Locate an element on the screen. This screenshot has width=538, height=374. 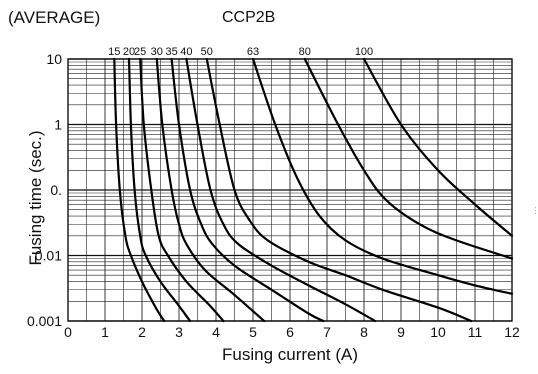
x-tick-label: 4 is located at coordinates (216, 332).